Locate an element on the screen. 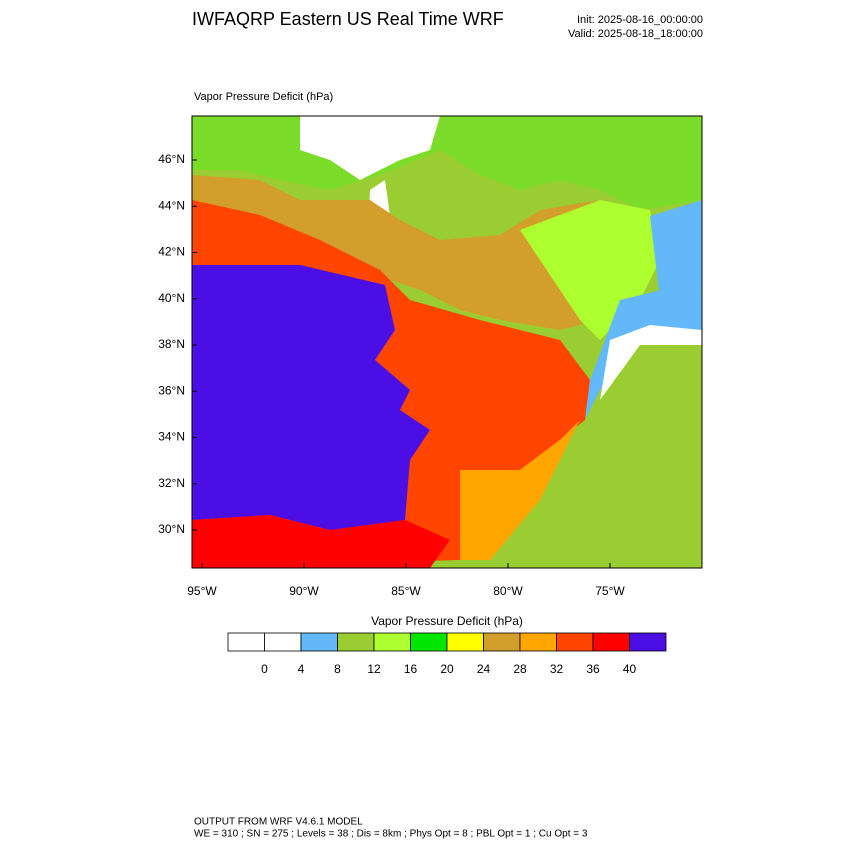 Image resolution: width=850 pixels, height=850 pixels. lat-labels: 46°N 44°N 42°N 40°N 38°N 36°N 34°N 32°N 30°N is located at coordinates (177, 344).